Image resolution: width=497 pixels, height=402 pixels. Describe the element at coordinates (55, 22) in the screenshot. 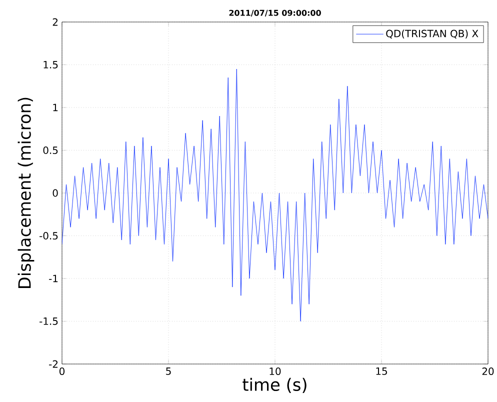

I see `y-tick-label: 2` at that location.